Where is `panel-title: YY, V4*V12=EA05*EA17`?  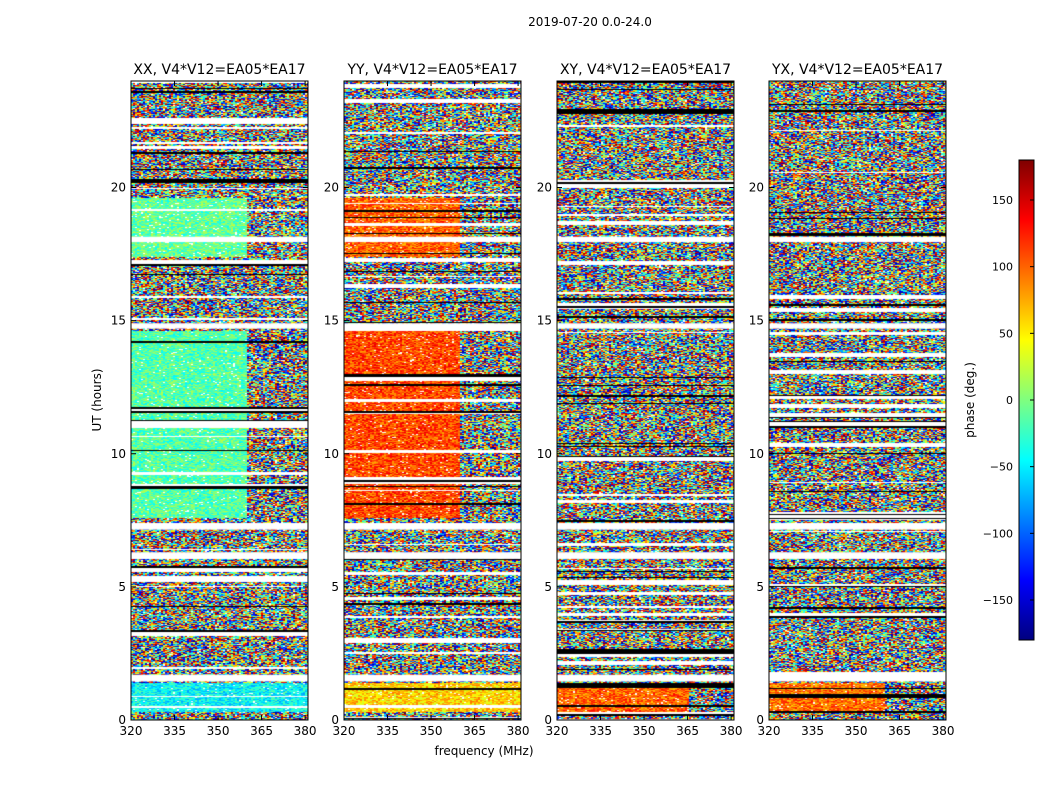 panel-title: YY, V4*V12=EA05*EA17 is located at coordinates (431, 70).